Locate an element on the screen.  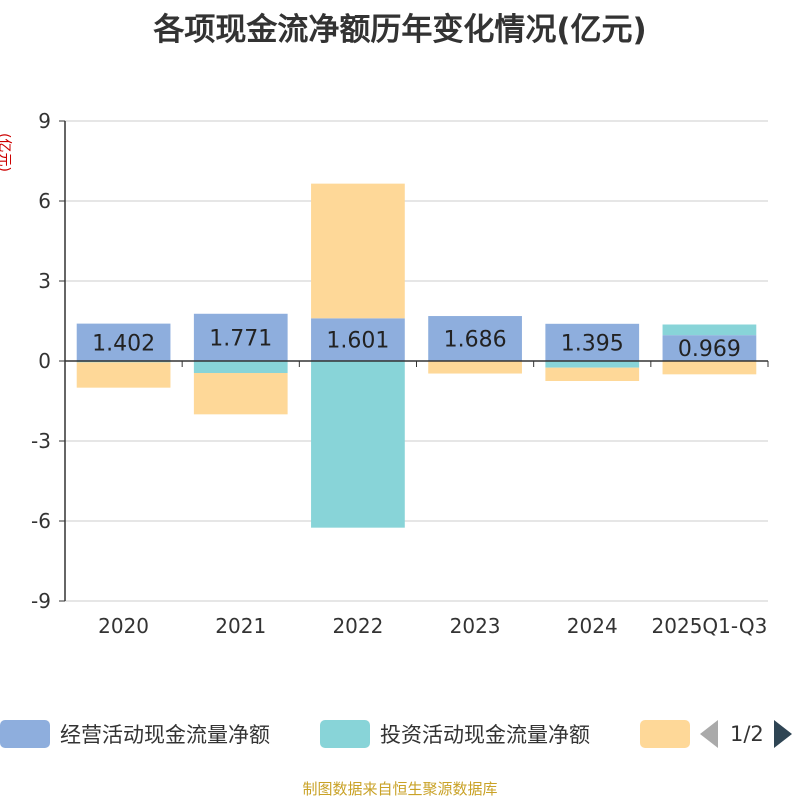
data-label: 1.771 is located at coordinates (240, 338).